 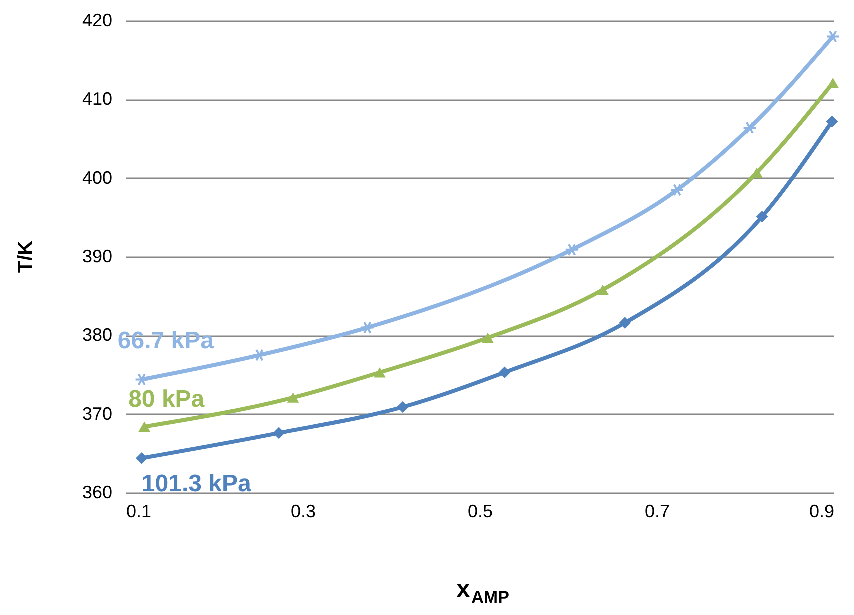 I want to click on y-tick-label: 390, so click(x=97, y=256).